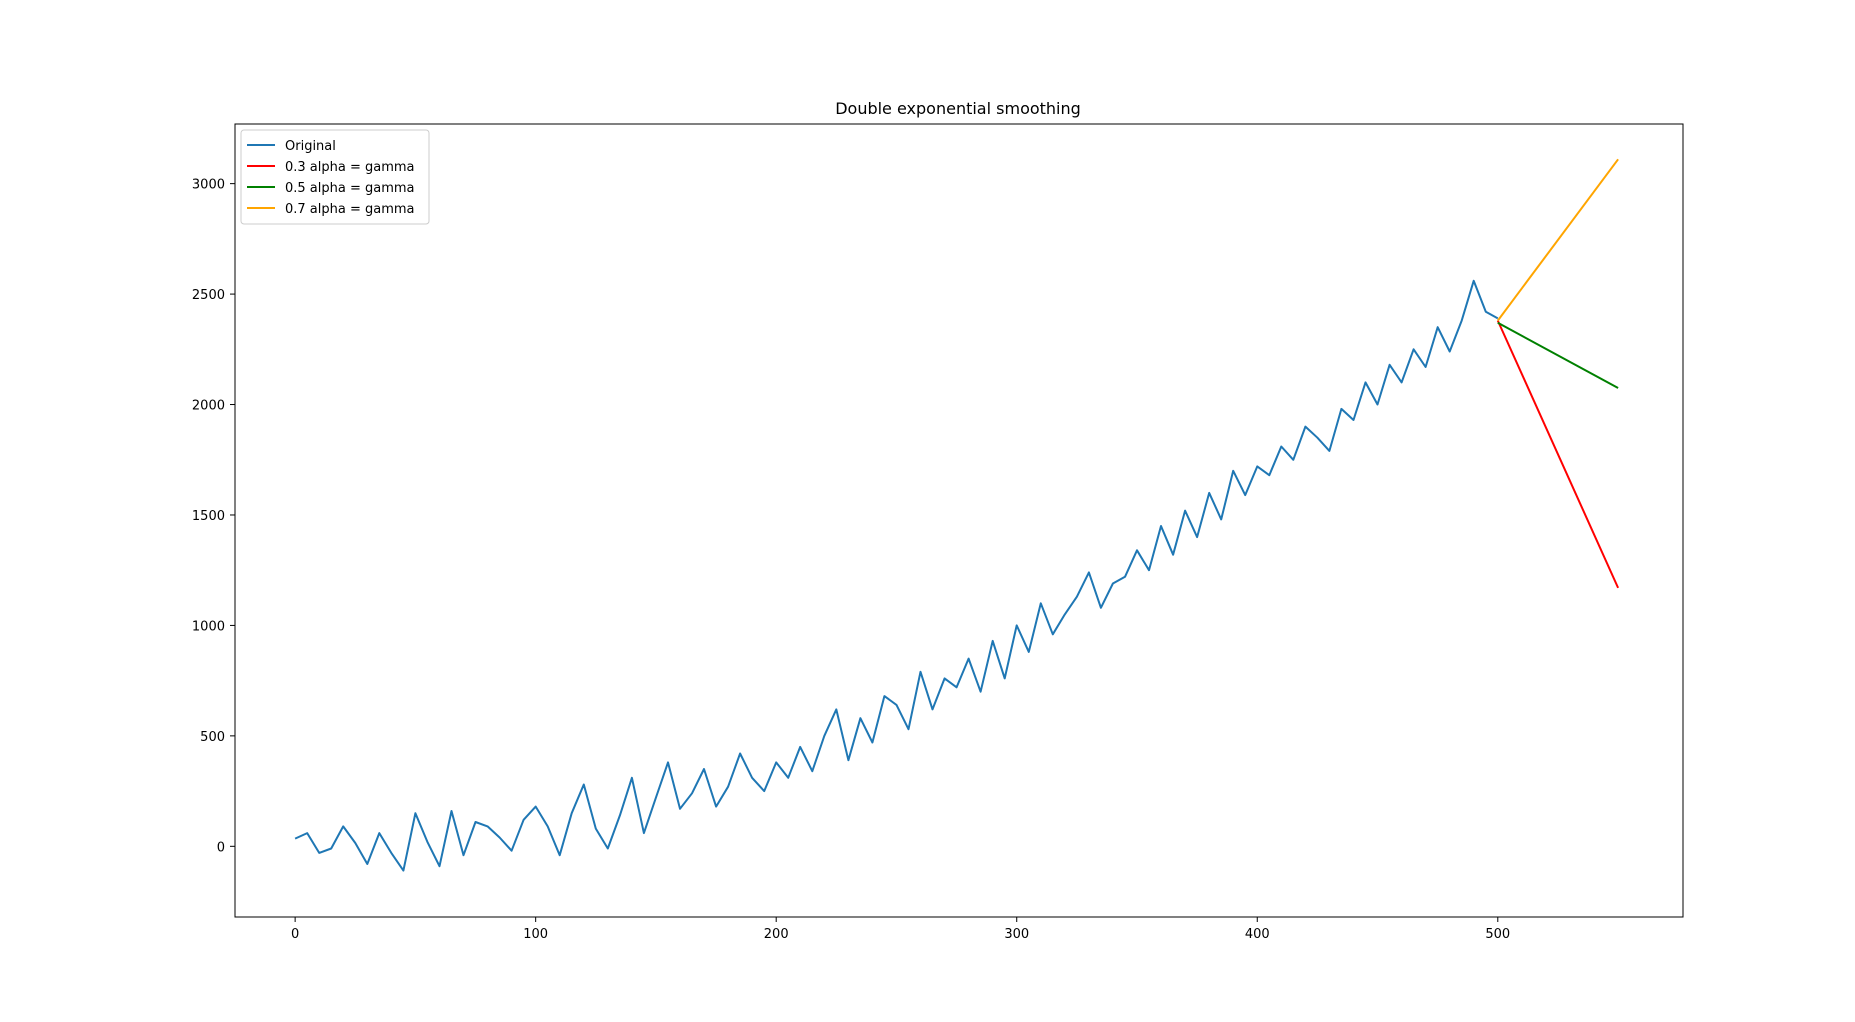  Describe the element at coordinates (776, 934) in the screenshot. I see `x-tick-label-2: 200` at that location.